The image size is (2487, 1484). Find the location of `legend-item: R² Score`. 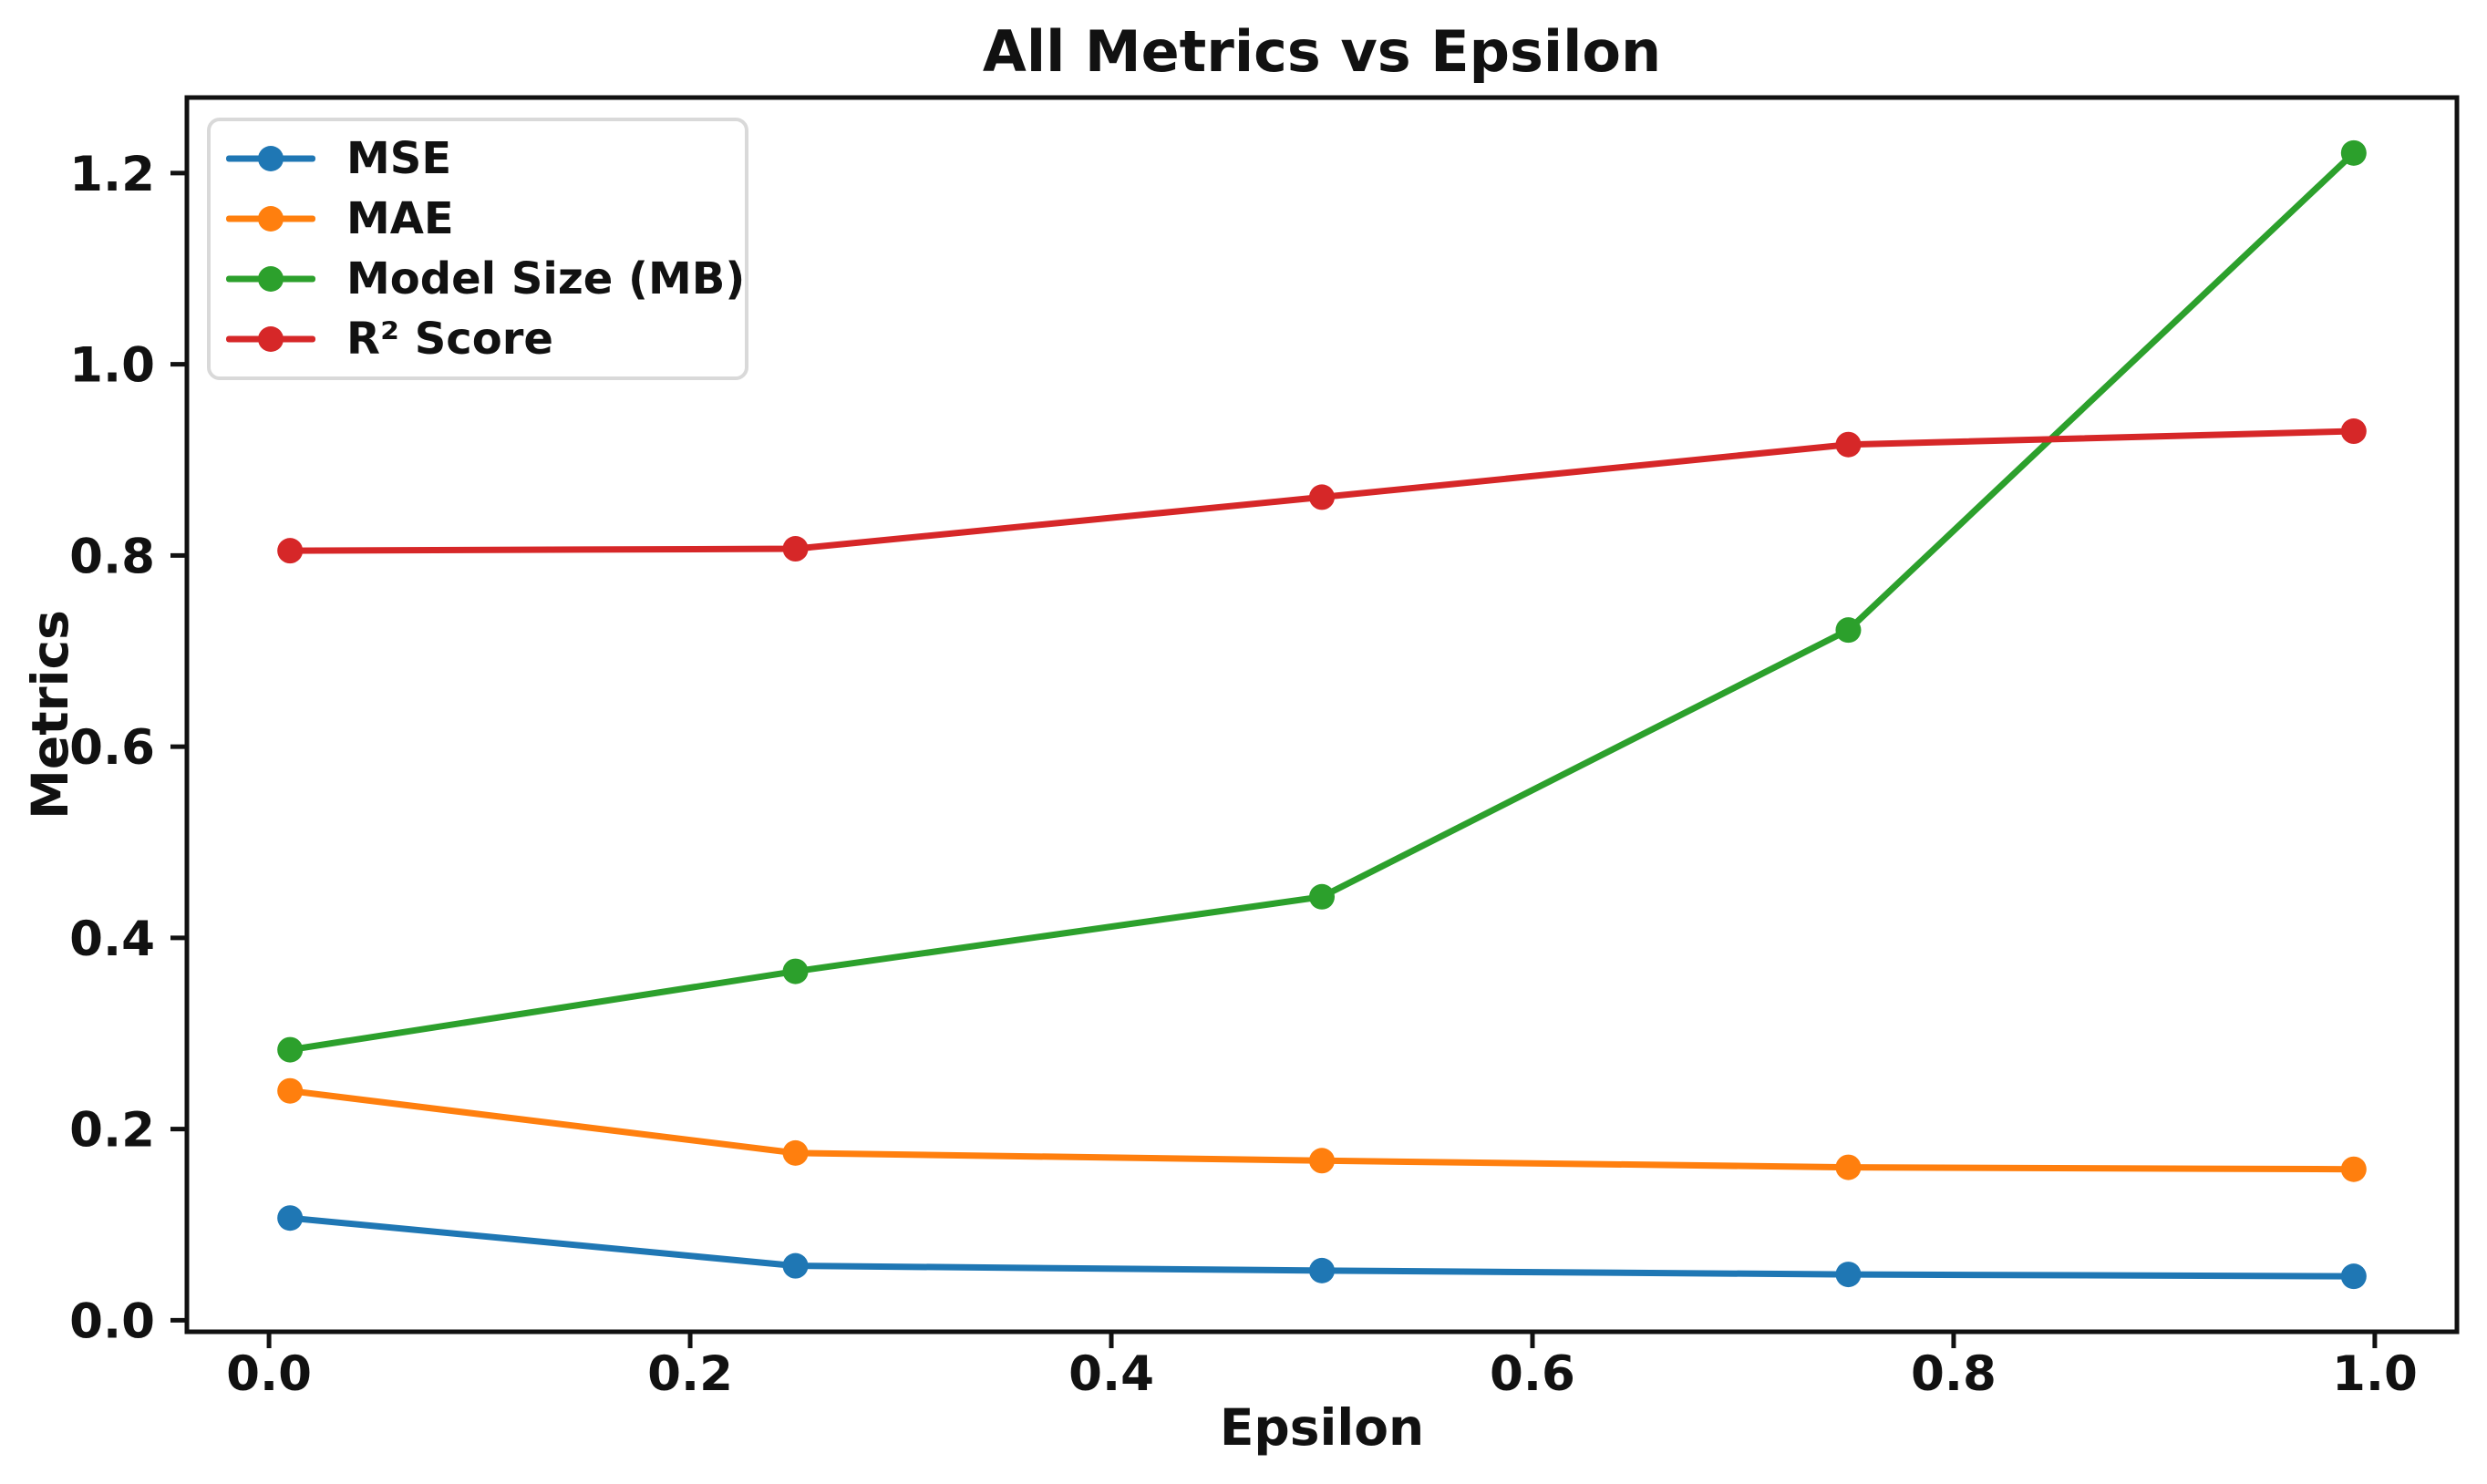

legend-item: R² Score is located at coordinates (478, 339).